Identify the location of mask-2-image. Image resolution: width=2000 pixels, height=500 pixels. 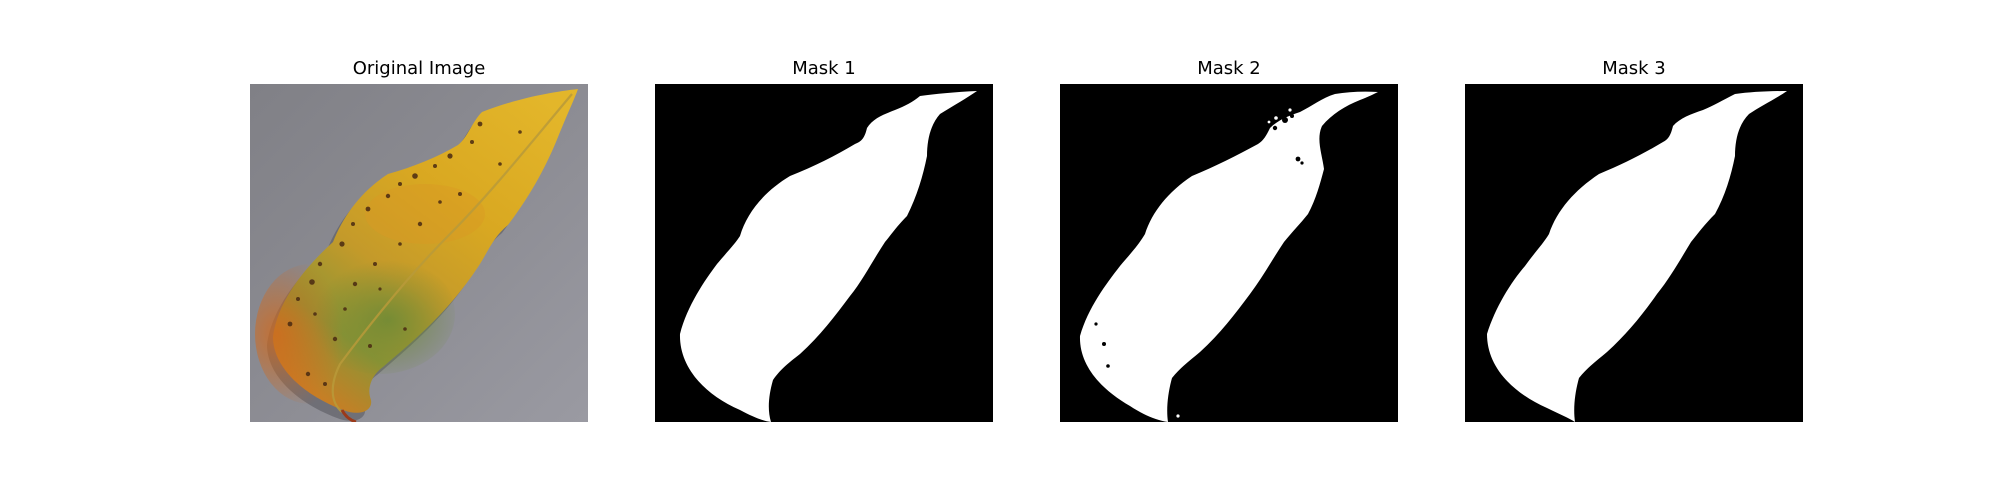
(1229, 253).